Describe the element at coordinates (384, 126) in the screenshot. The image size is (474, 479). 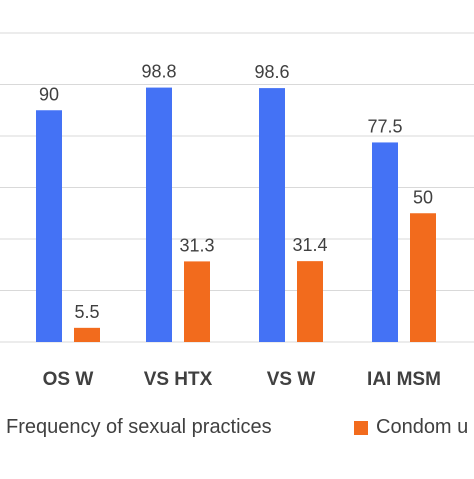
I see `data-label: 77.5` at that location.